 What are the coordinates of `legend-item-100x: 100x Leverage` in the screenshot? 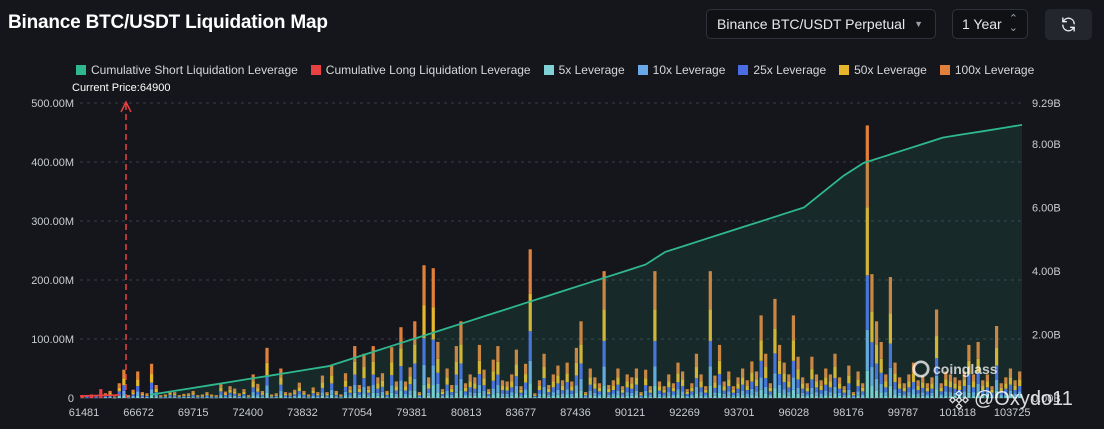 It's located at (986, 70).